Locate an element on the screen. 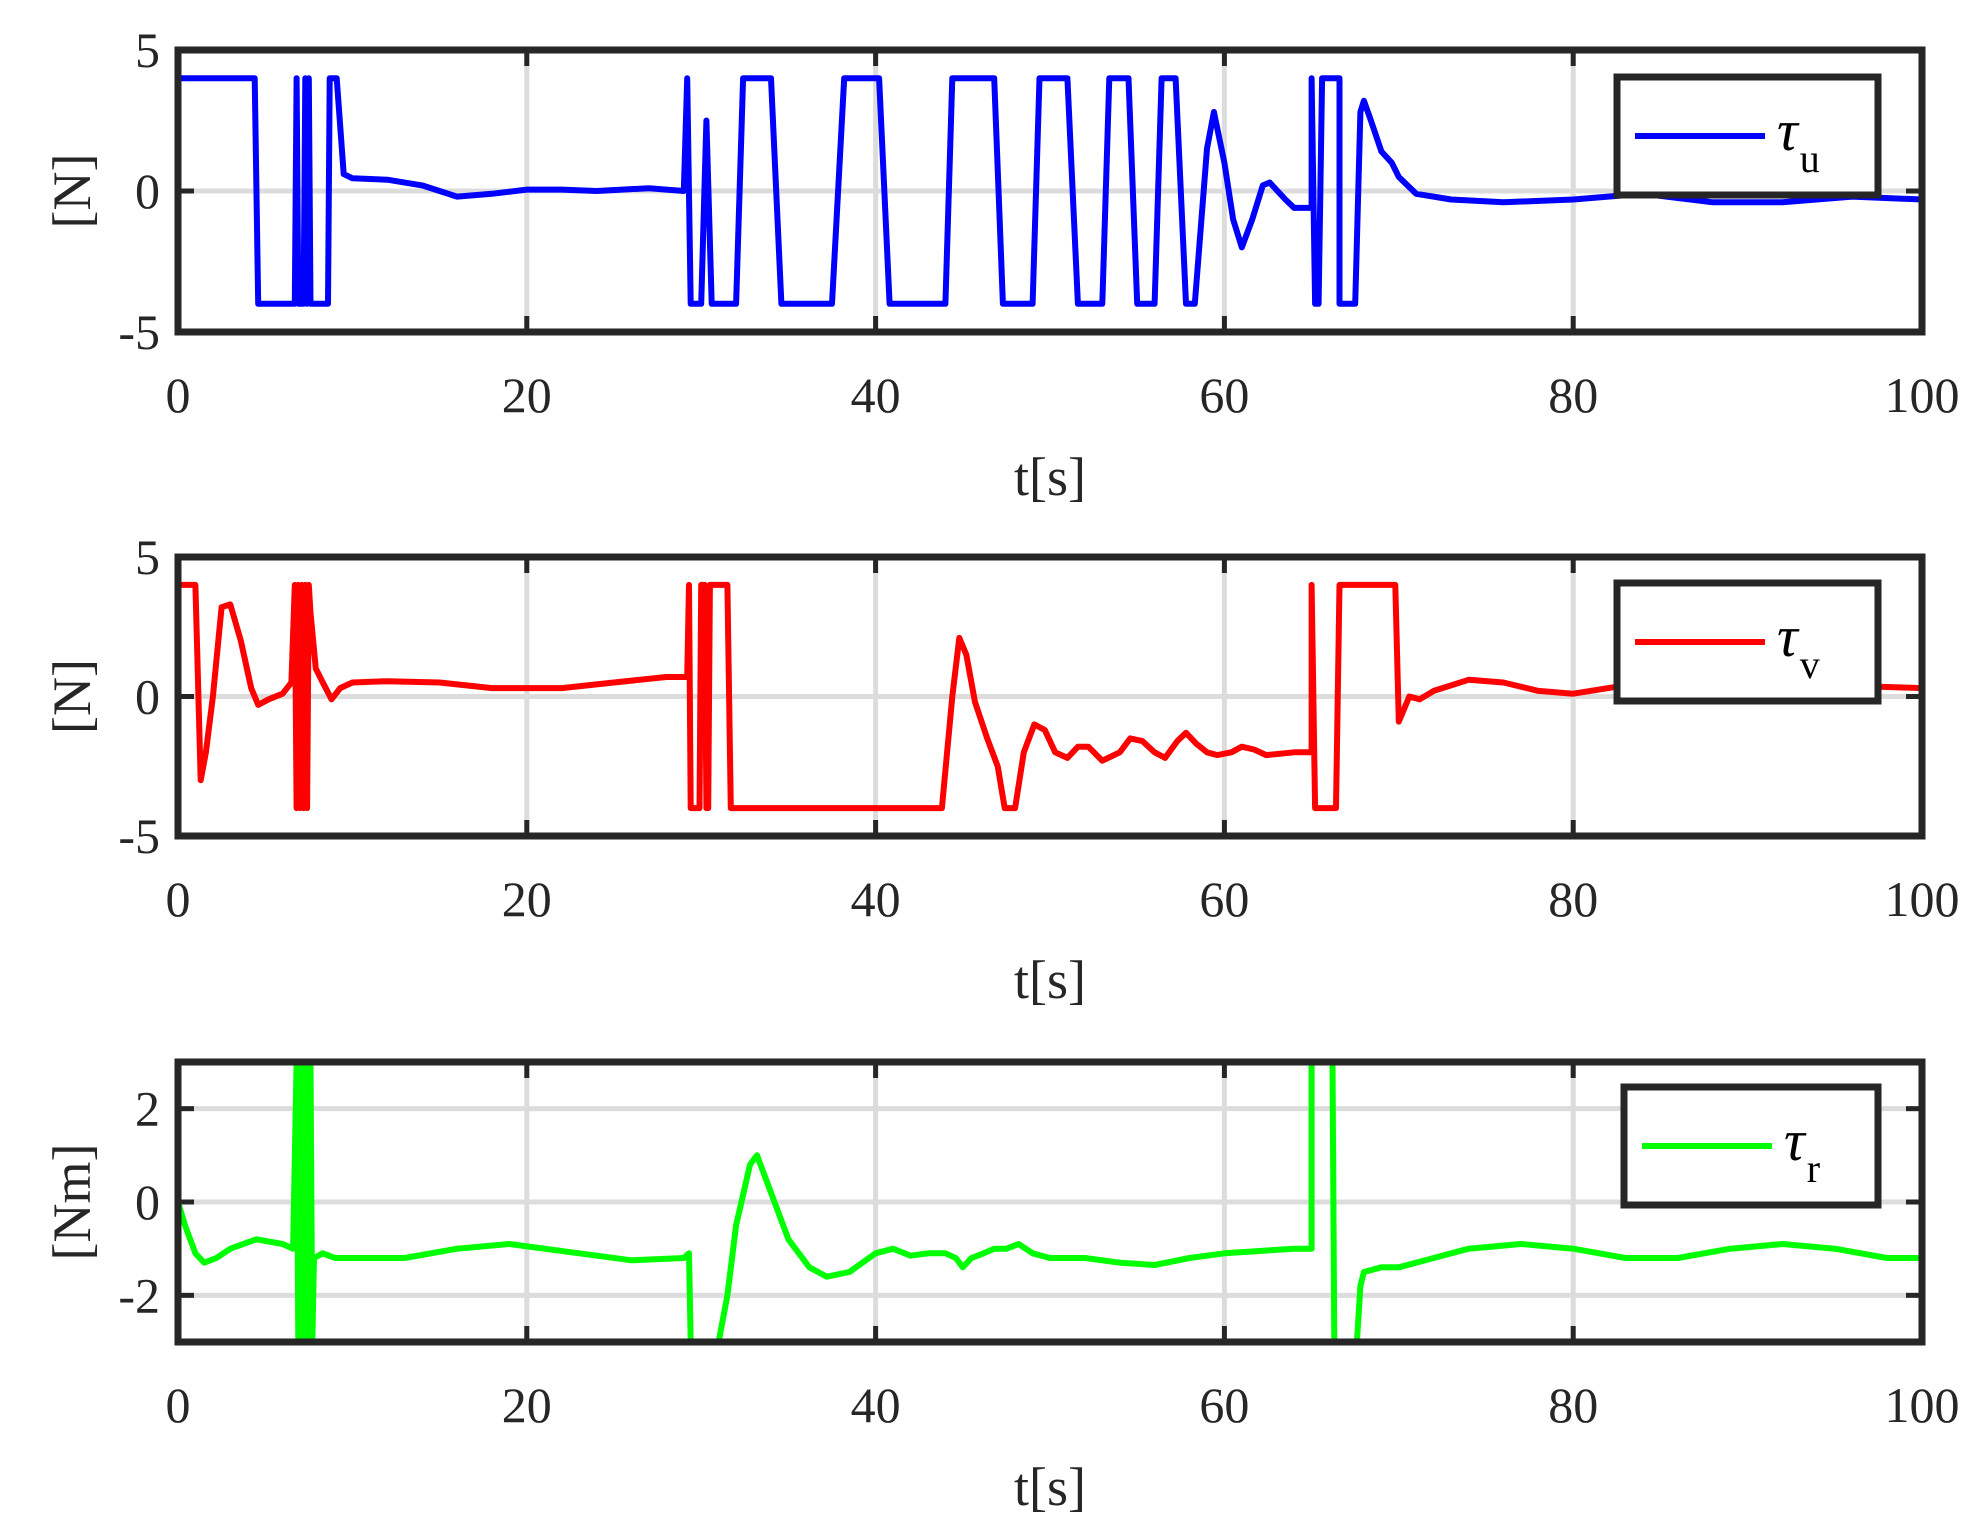 This screenshot has width=1986, height=1535. y-axis-label: [Nm] is located at coordinates (72, 1202).